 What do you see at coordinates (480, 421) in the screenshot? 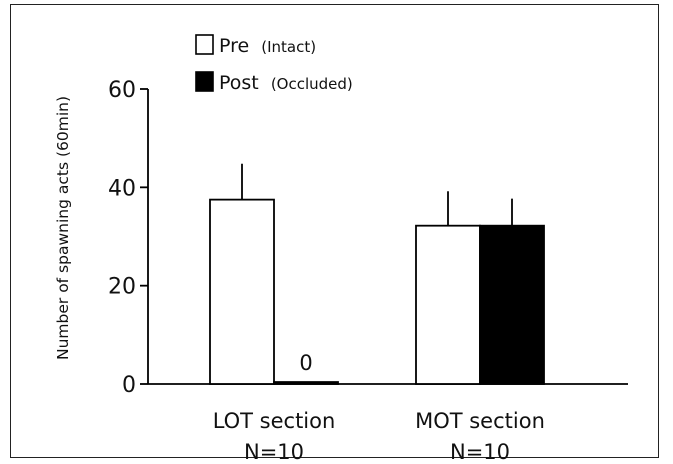
I see `category-label: MOT section` at bounding box center [480, 421].